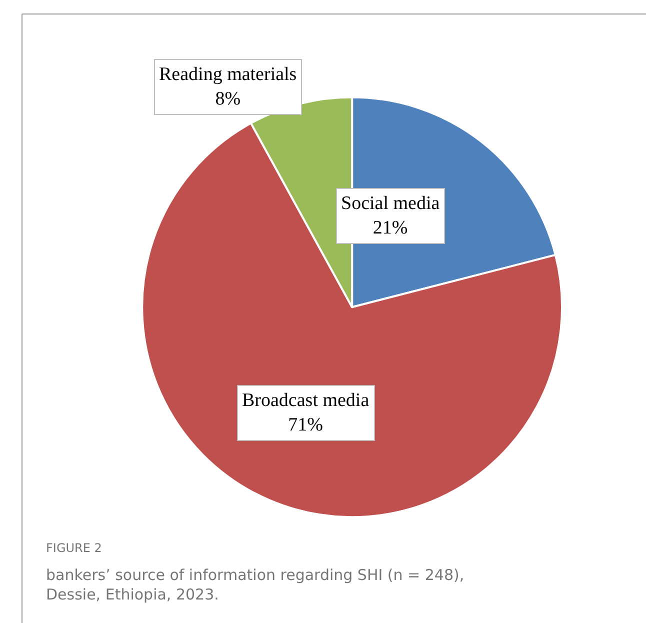 The image size is (646, 623). Describe the element at coordinates (306, 425) in the screenshot. I see `data-label: 71%` at that location.